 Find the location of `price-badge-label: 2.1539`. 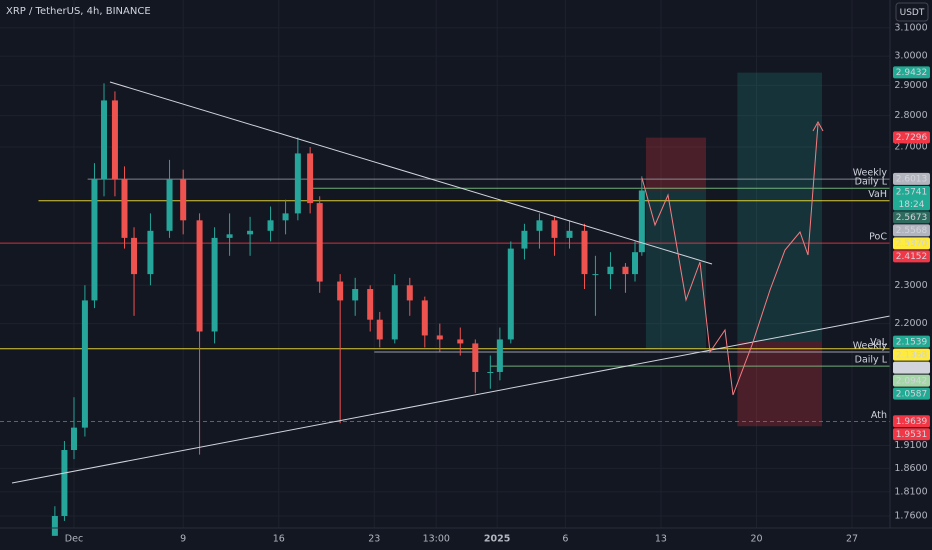

price-badge-label: 2.1539 is located at coordinates (912, 342).